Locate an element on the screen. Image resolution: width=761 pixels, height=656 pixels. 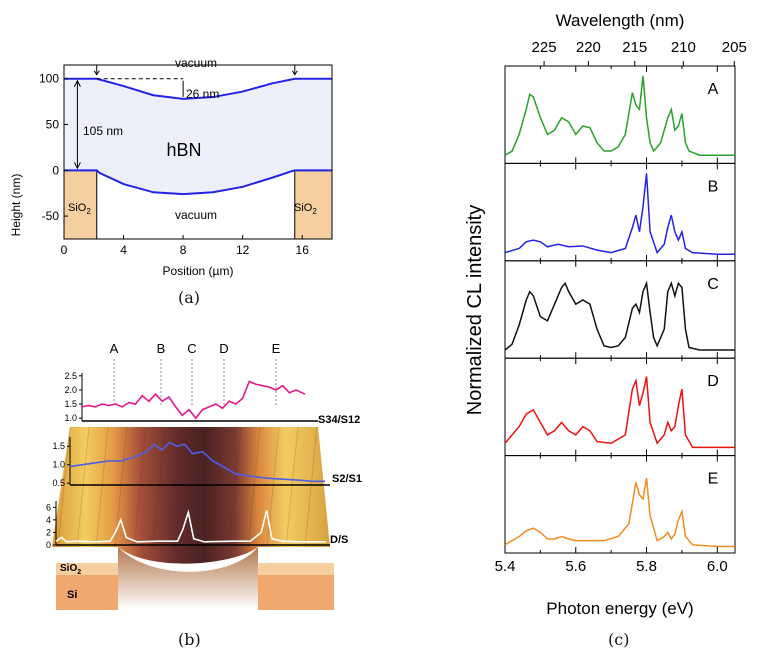
marker-e: E is located at coordinates (276, 348).